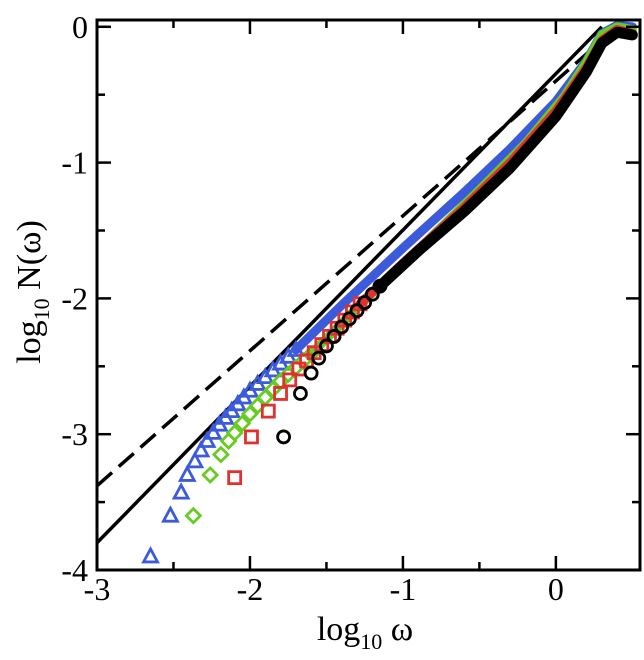 The width and height of the screenshot is (644, 660). Describe the element at coordinates (338, 629) in the screenshot. I see `x-axis-label-base: log` at that location.